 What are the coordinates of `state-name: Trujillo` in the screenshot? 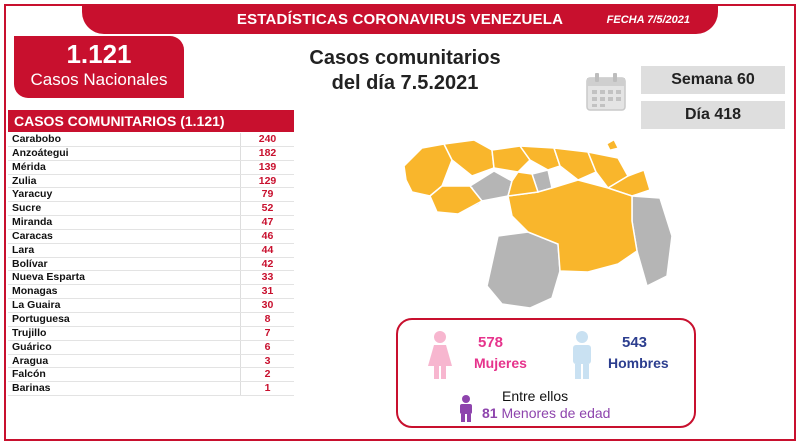 It's located at (29, 332).